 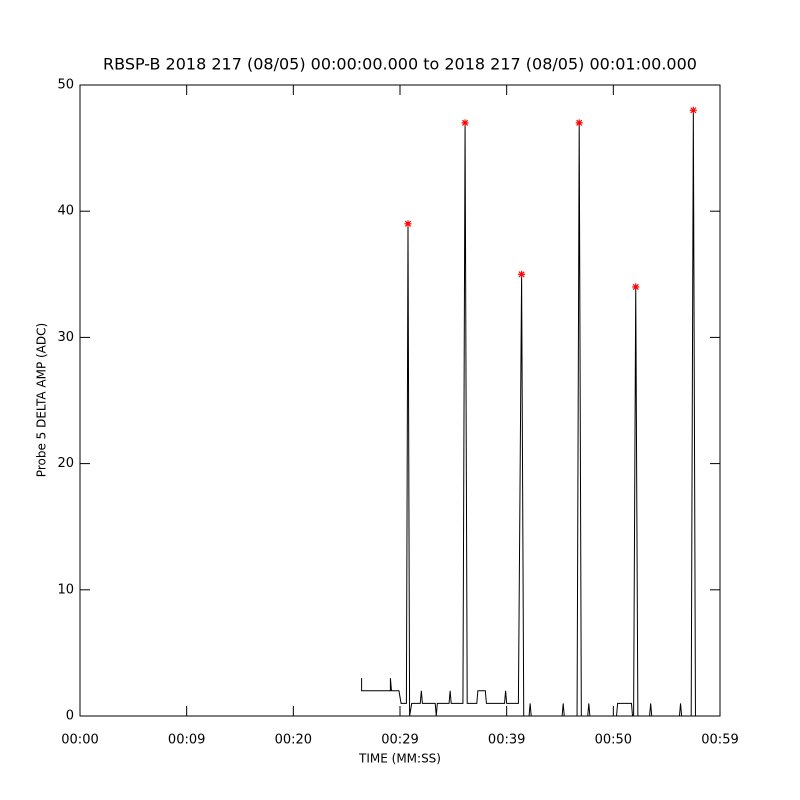 I want to click on x-tick-label: 00:00, so click(x=79, y=740).